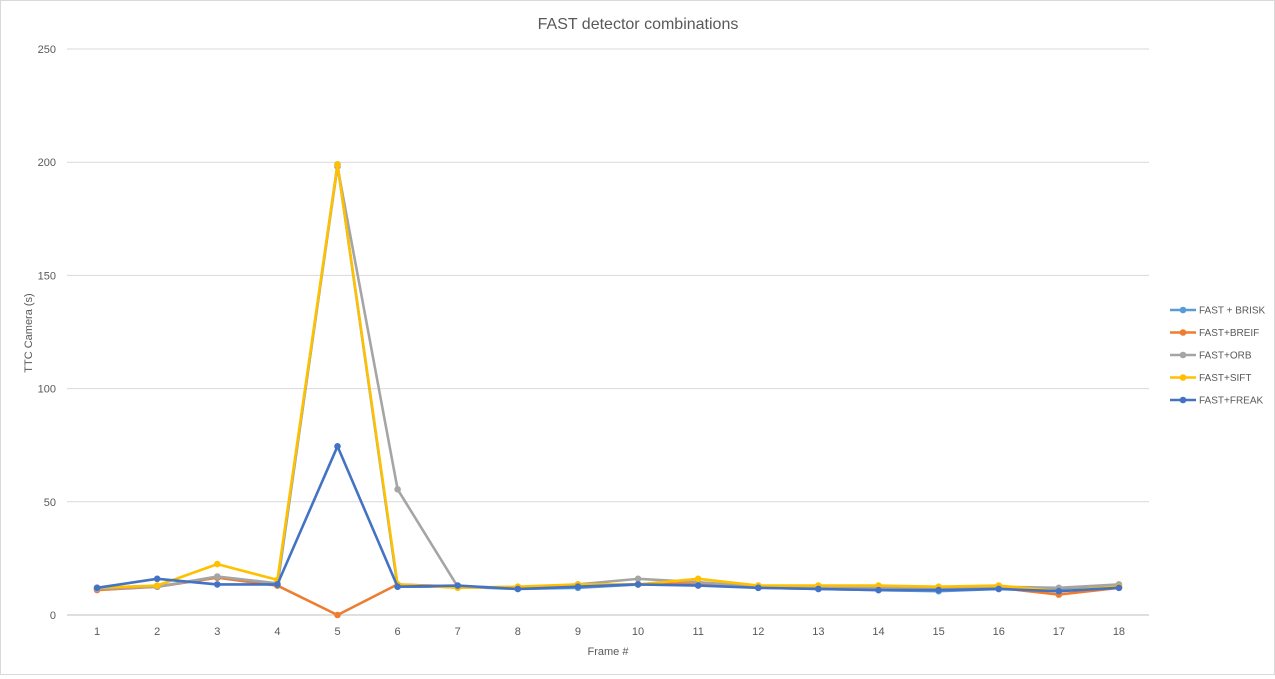 The height and width of the screenshot is (679, 1275). I want to click on x-tick-label: 5, so click(337, 632).